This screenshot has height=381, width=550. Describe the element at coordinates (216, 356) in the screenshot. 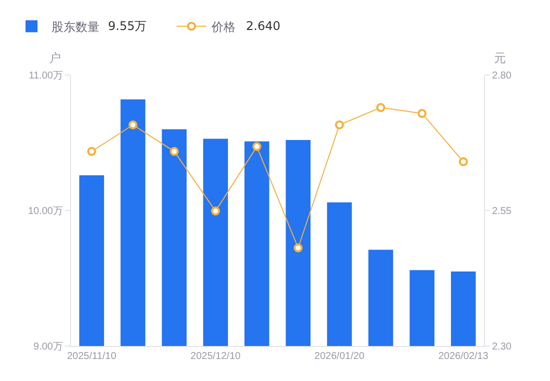

I see `x-tick-label: 2025/12/10` at that location.